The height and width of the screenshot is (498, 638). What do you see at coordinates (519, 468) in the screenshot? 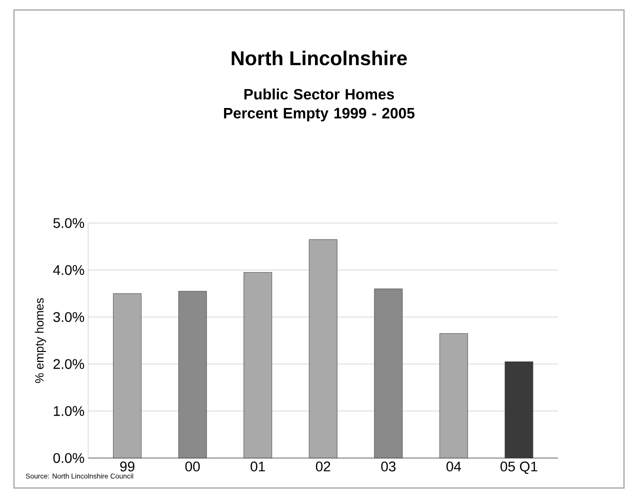
I see `x-tick-label: 05 Q1` at bounding box center [519, 468].